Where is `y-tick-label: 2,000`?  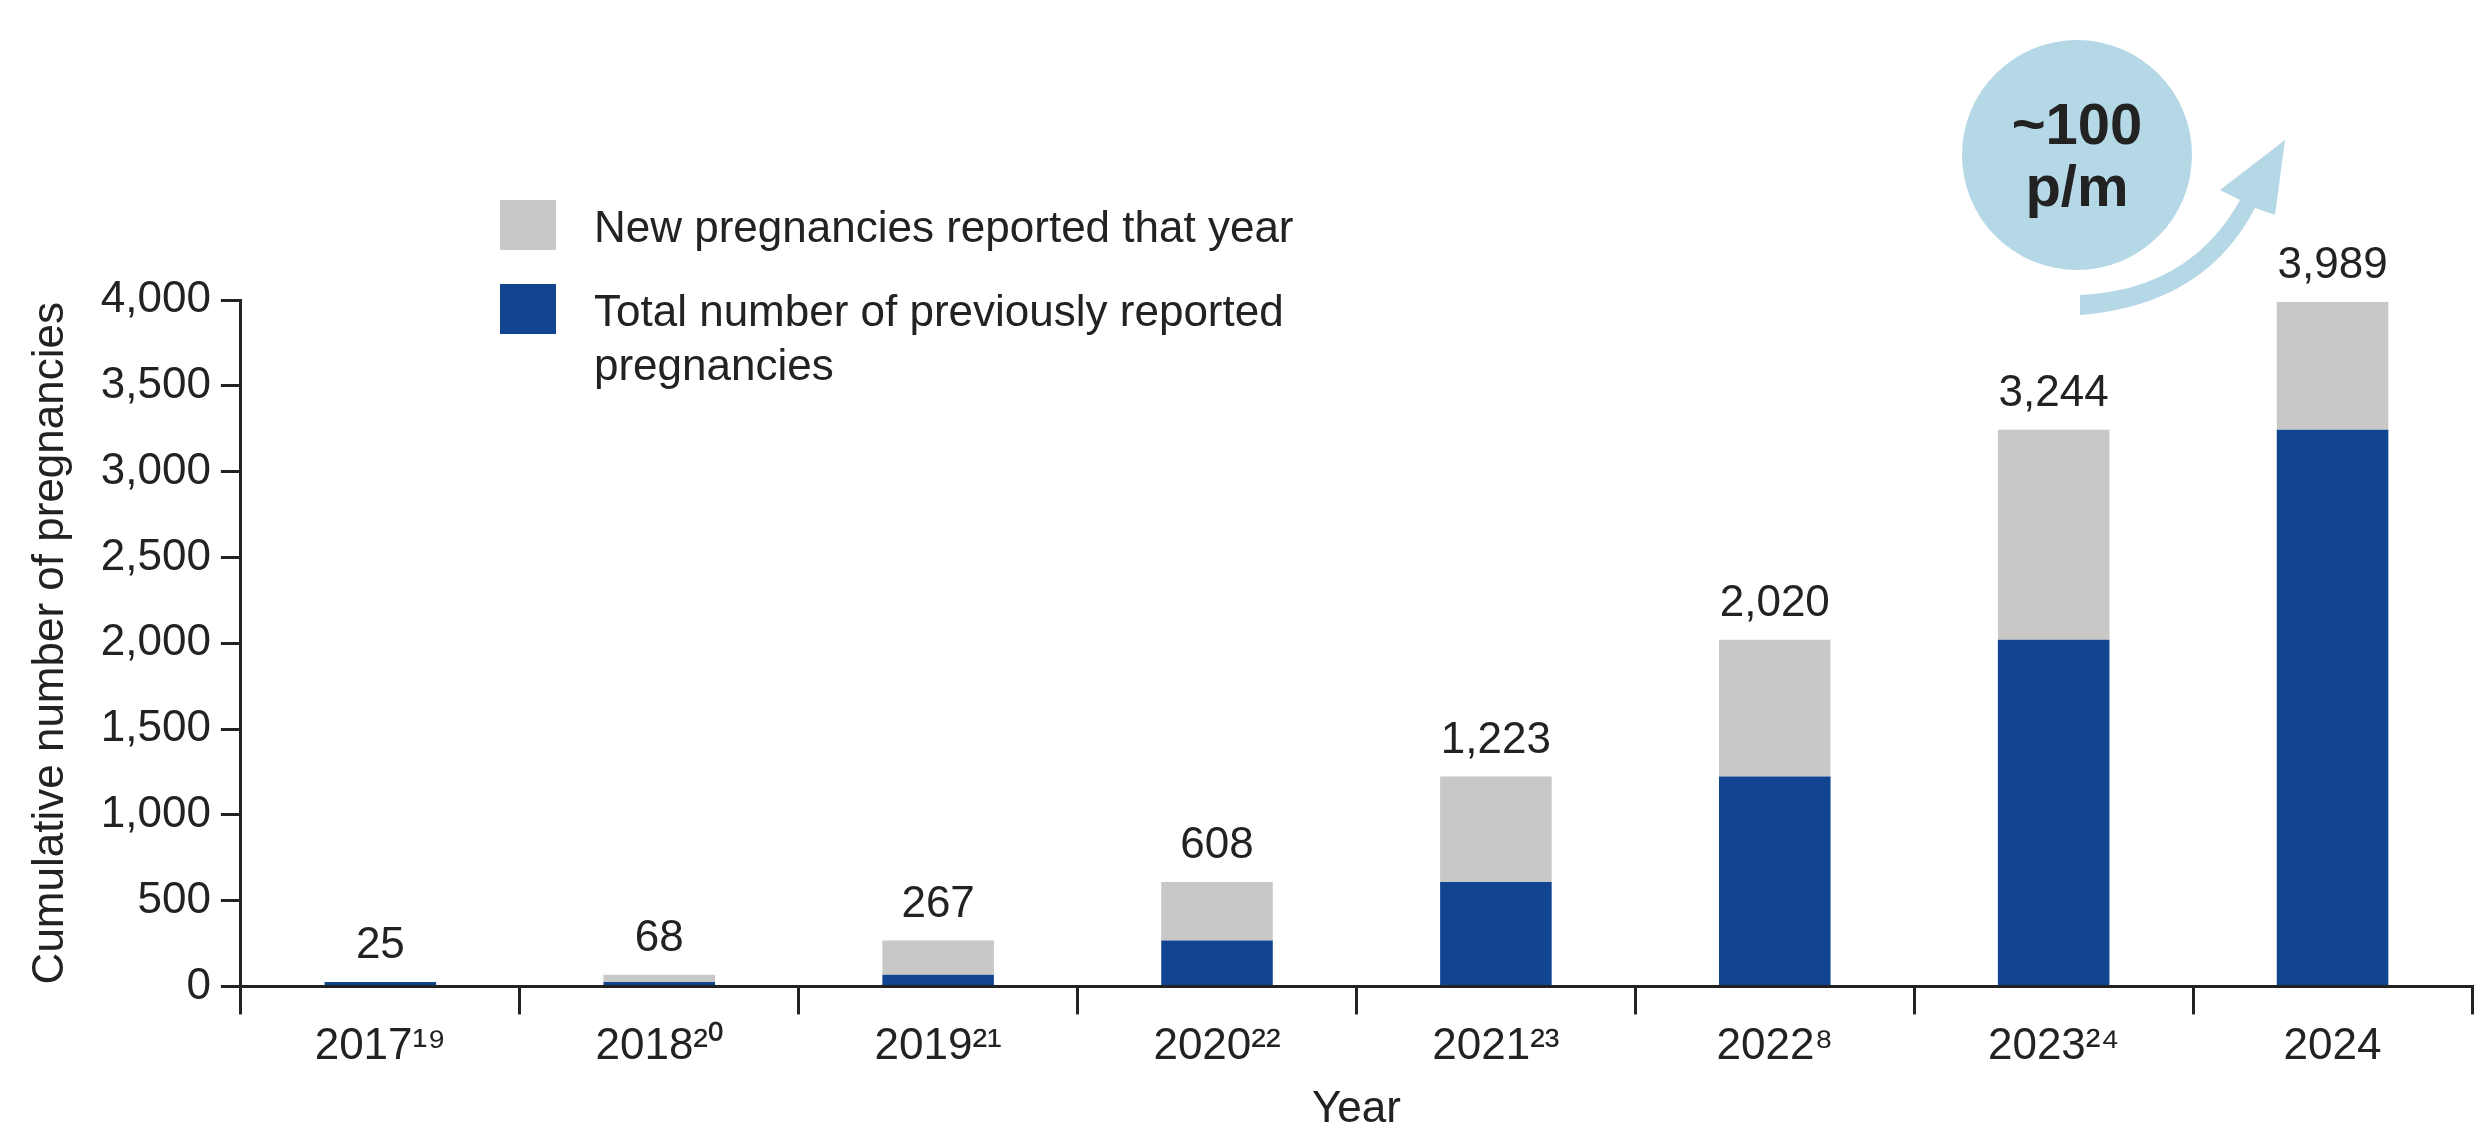
y-tick-label: 2,000 is located at coordinates (155, 640).